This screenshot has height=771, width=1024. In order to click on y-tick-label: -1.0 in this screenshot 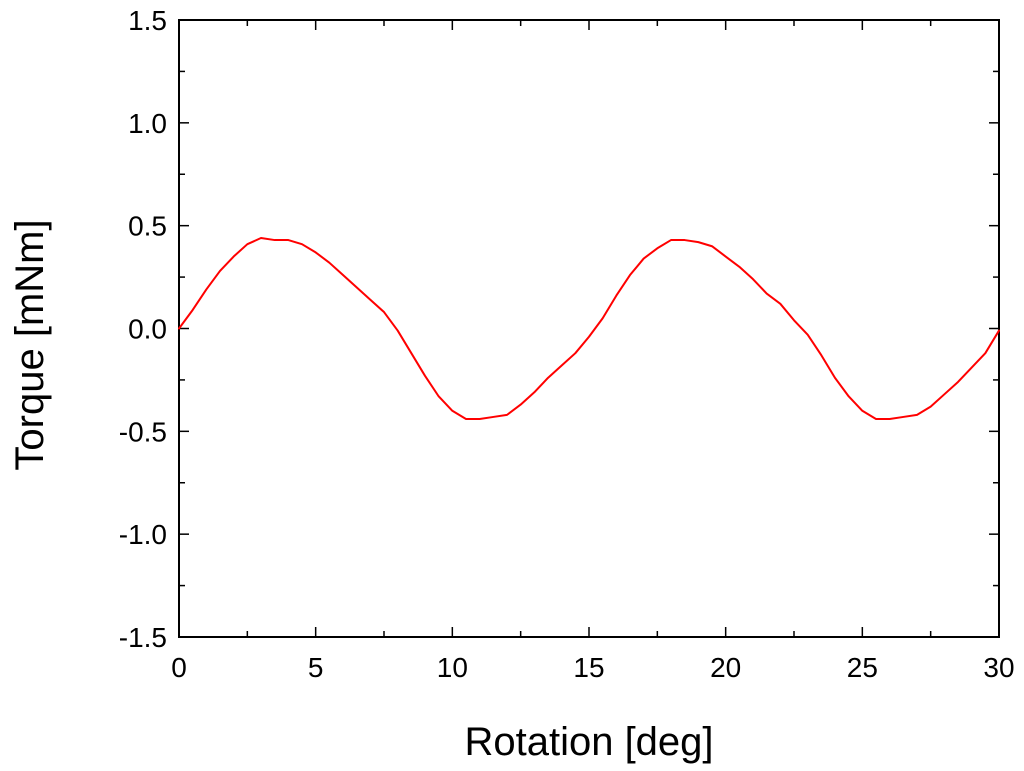, I will do `click(143, 534)`.